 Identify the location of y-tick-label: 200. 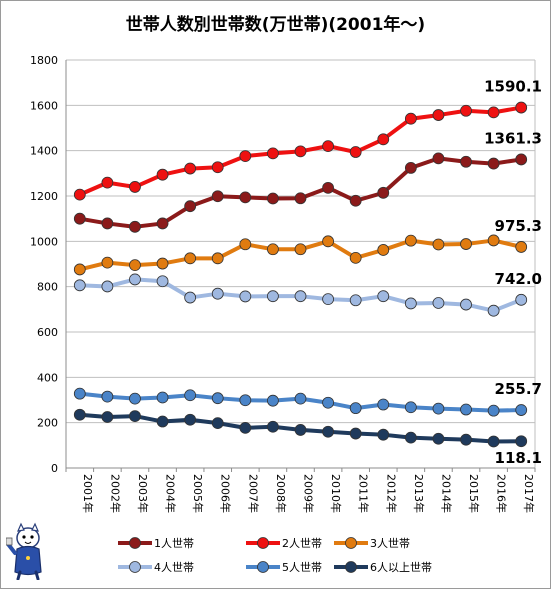
(47, 423).